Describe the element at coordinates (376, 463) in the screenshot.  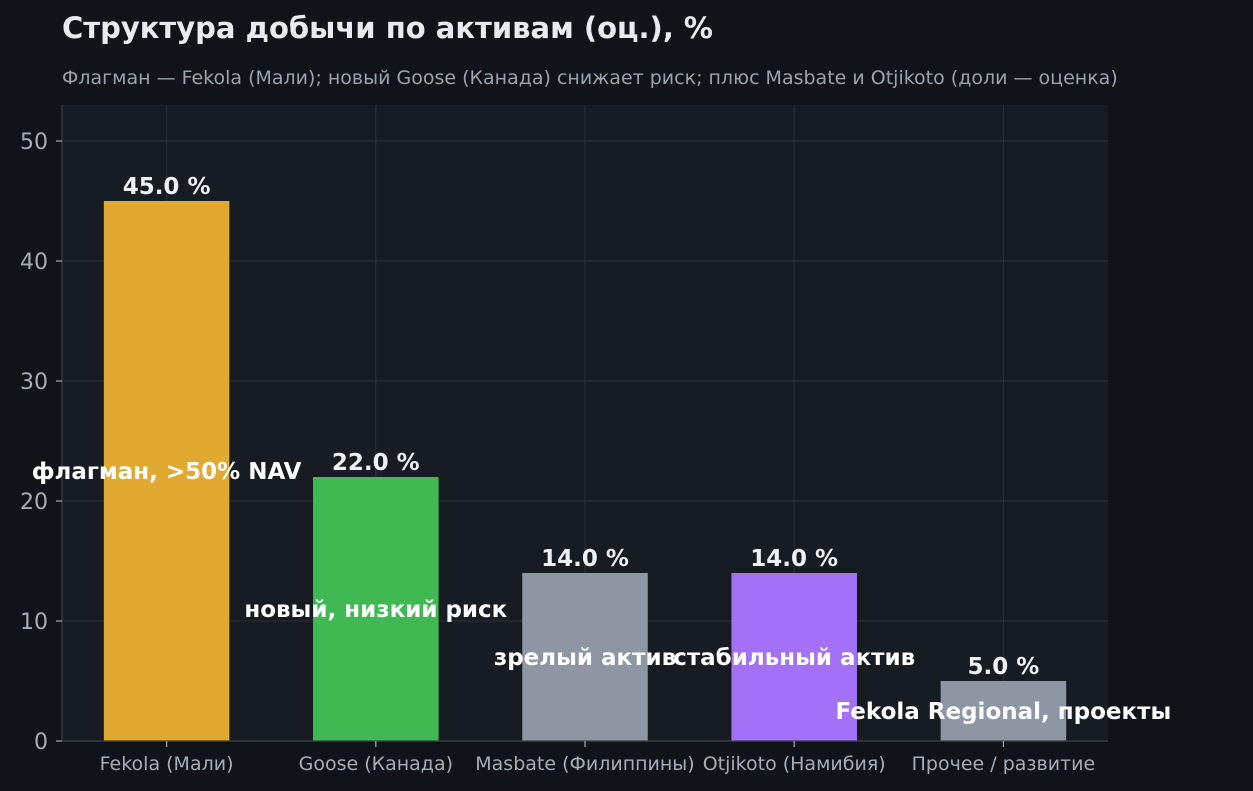
I see `data-label: 22.0 %` at that location.